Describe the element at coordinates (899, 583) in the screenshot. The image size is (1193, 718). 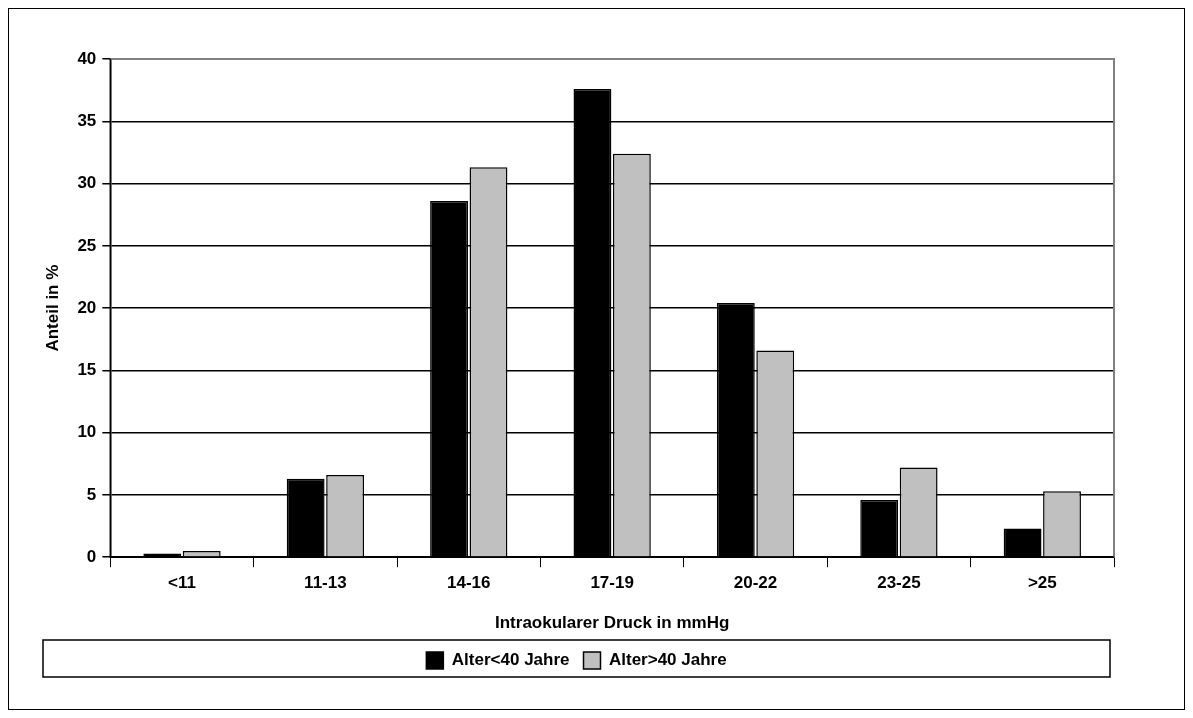
I see `x-tick-label: 23-25` at that location.